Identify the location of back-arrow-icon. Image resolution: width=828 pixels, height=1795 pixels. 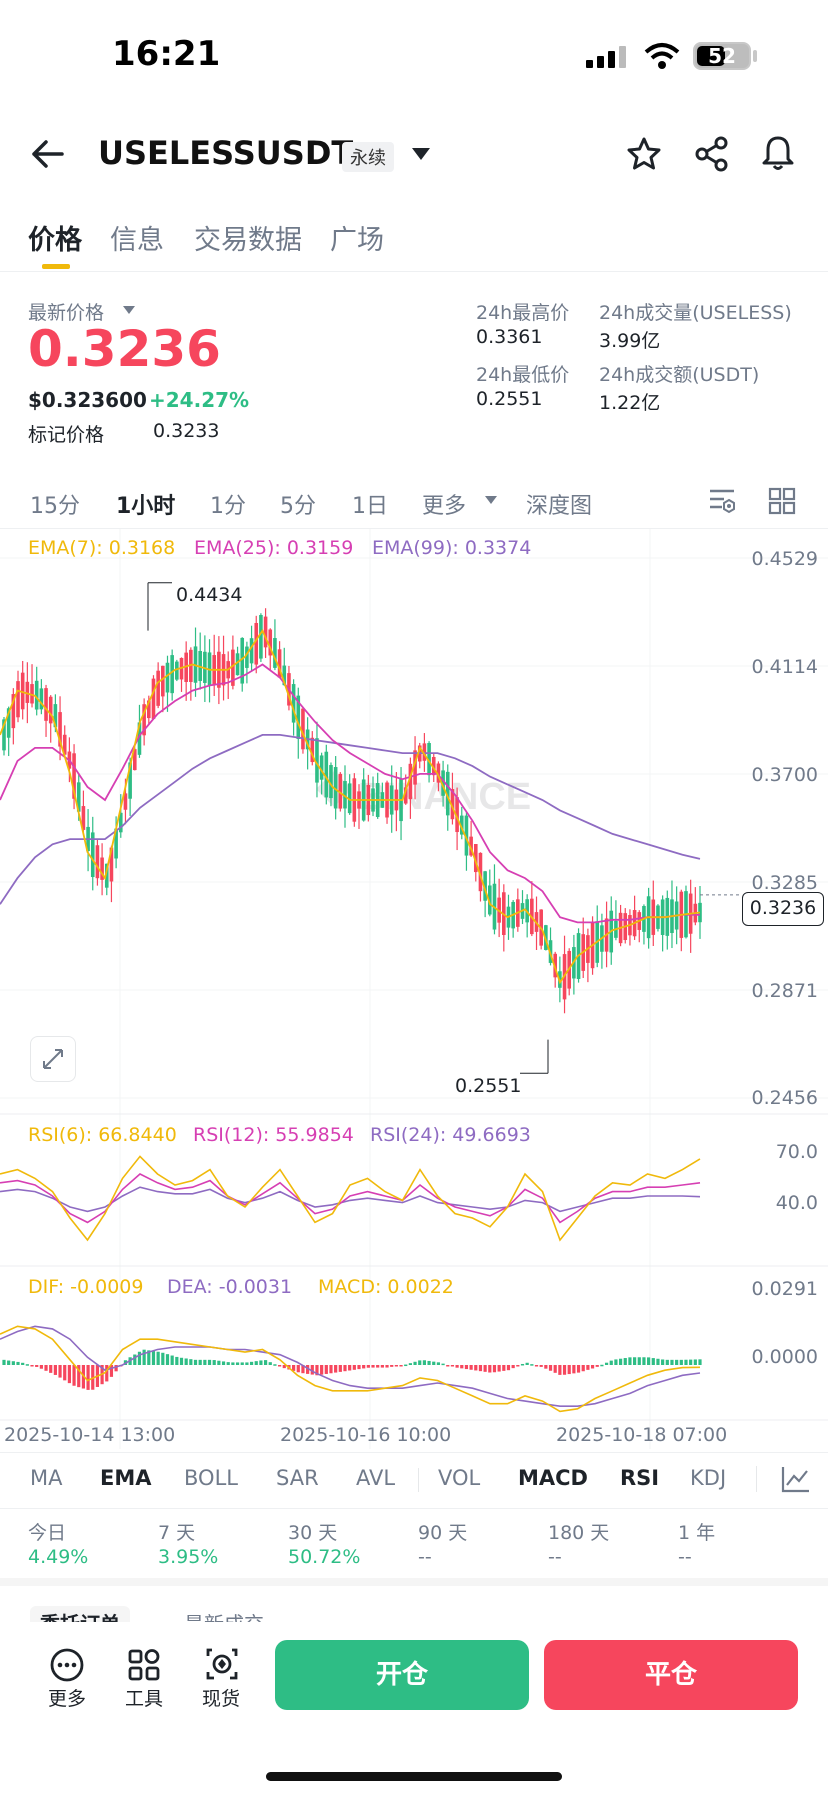
(48, 154).